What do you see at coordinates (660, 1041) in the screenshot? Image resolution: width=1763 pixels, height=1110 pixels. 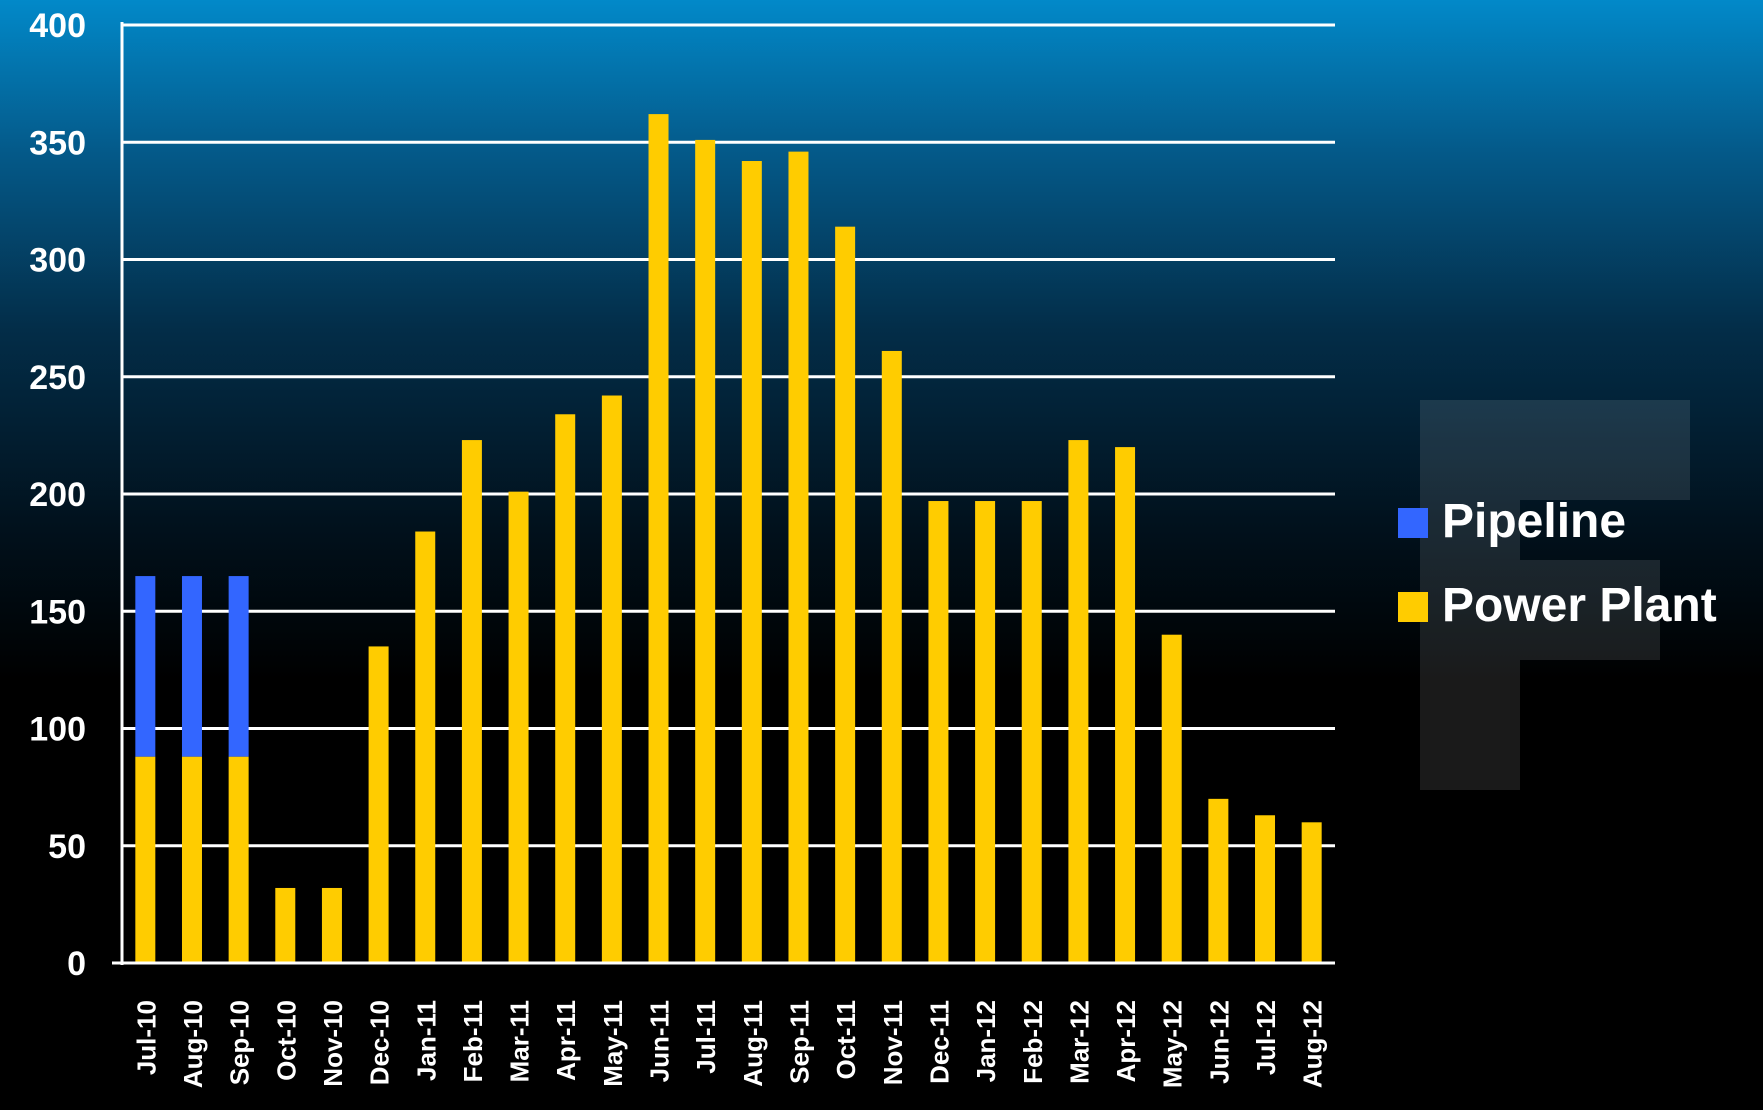 I see `x-tick-label-jun-11: Jun-11` at bounding box center [660, 1041].